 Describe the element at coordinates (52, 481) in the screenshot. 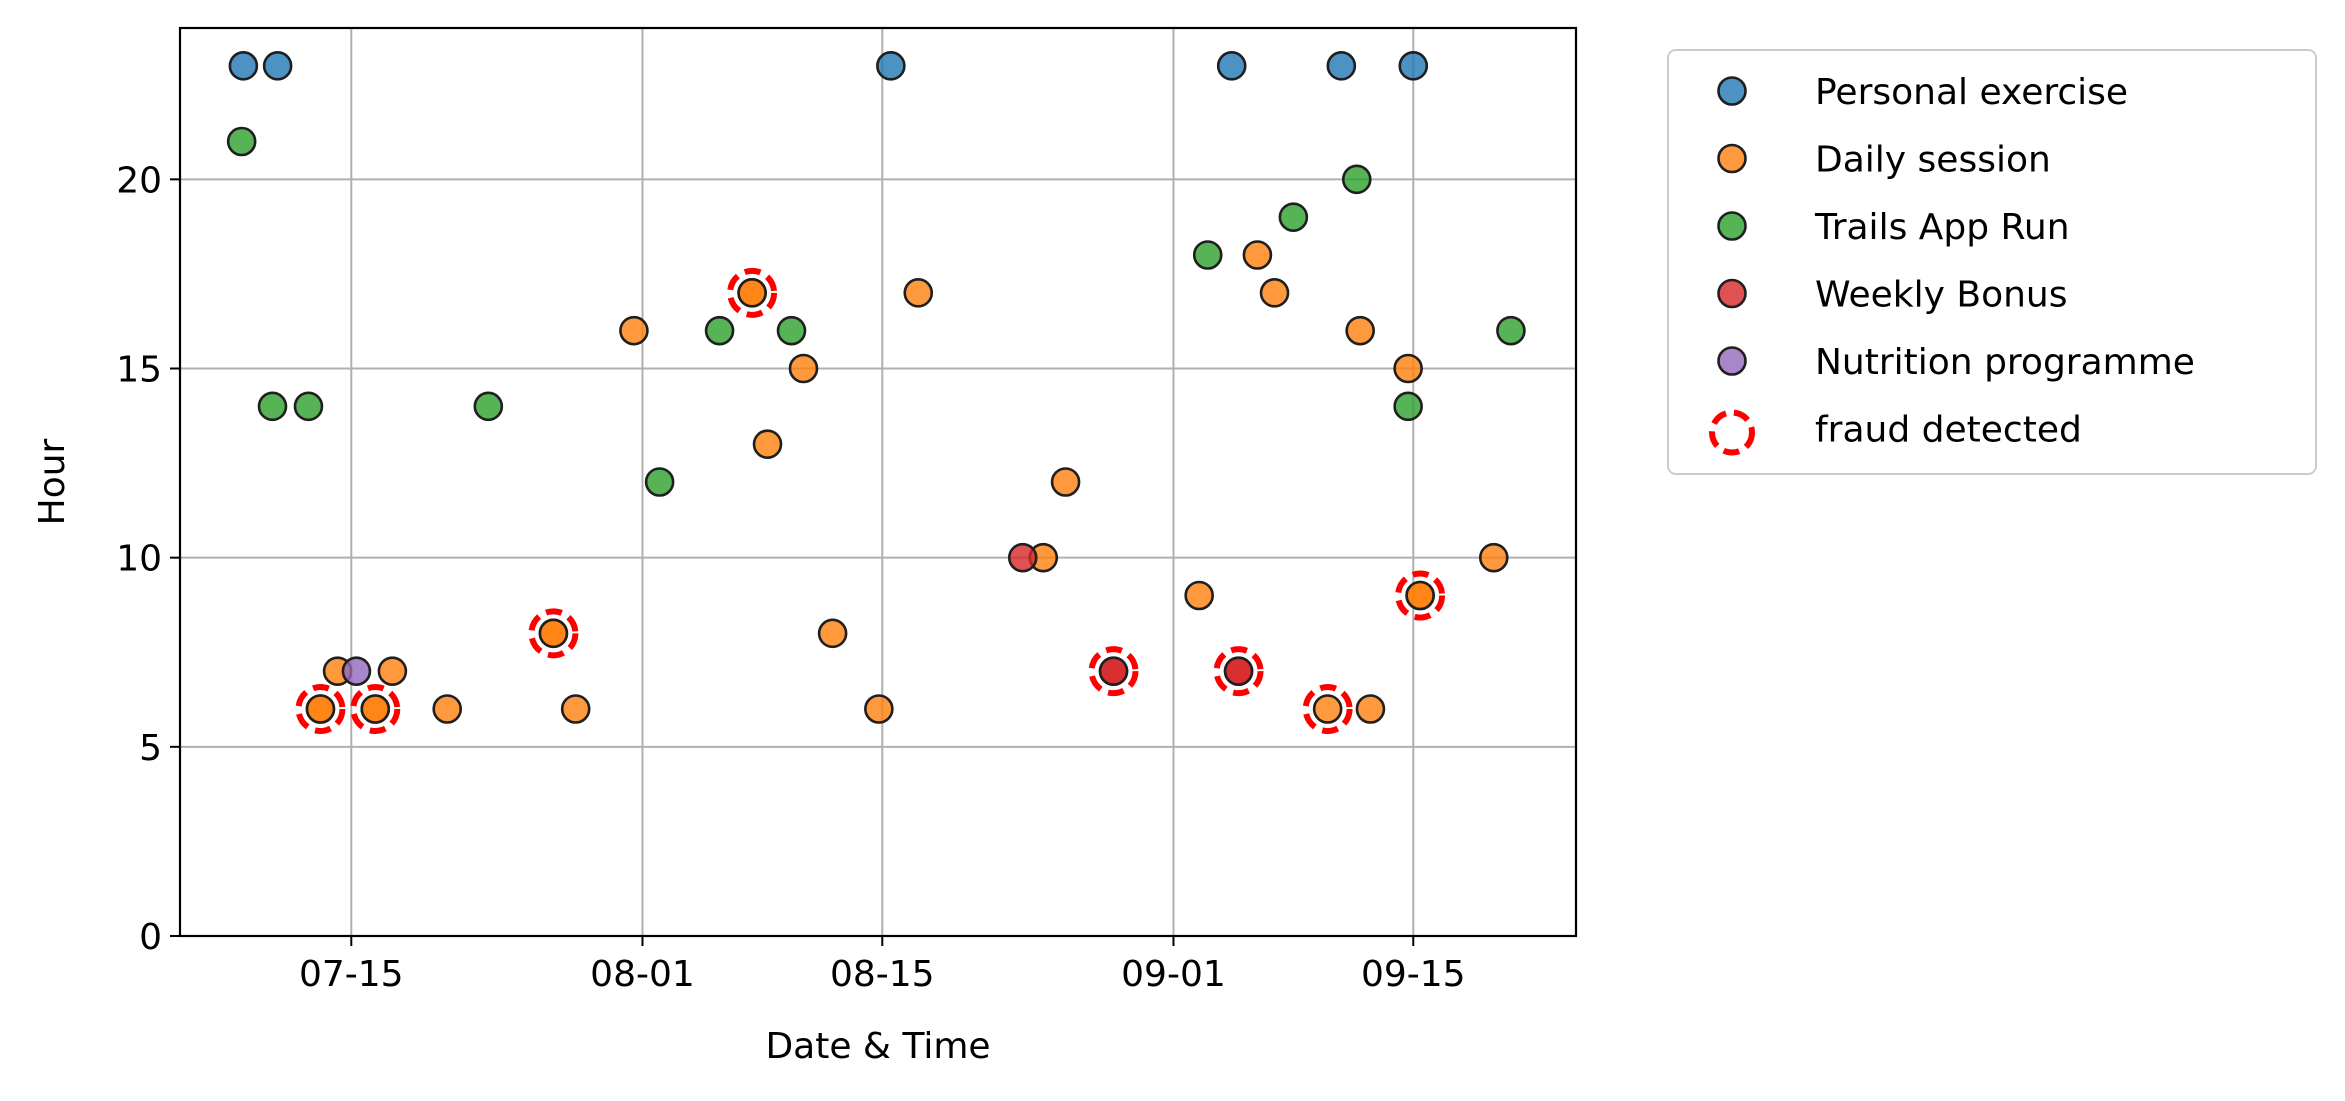

I see `y-axis-label: Hour` at that location.